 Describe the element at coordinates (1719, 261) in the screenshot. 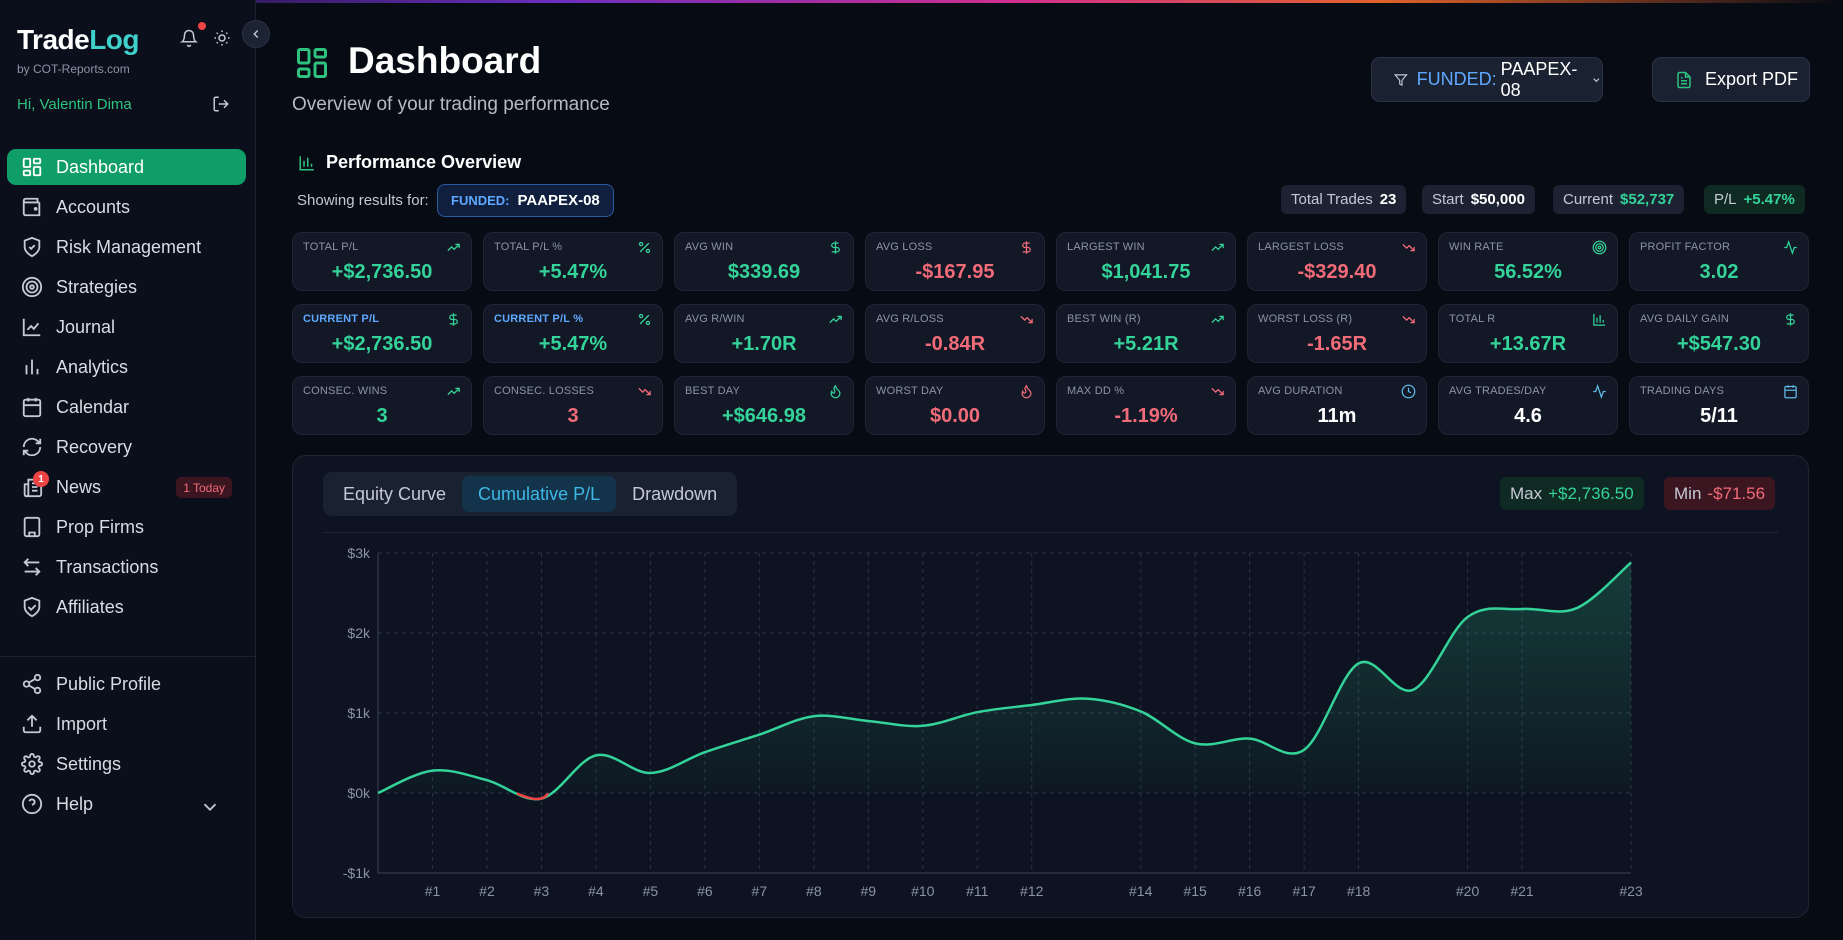

I see `stat-card-profit-factor: PROFIT FACTOR 3.02` at that location.